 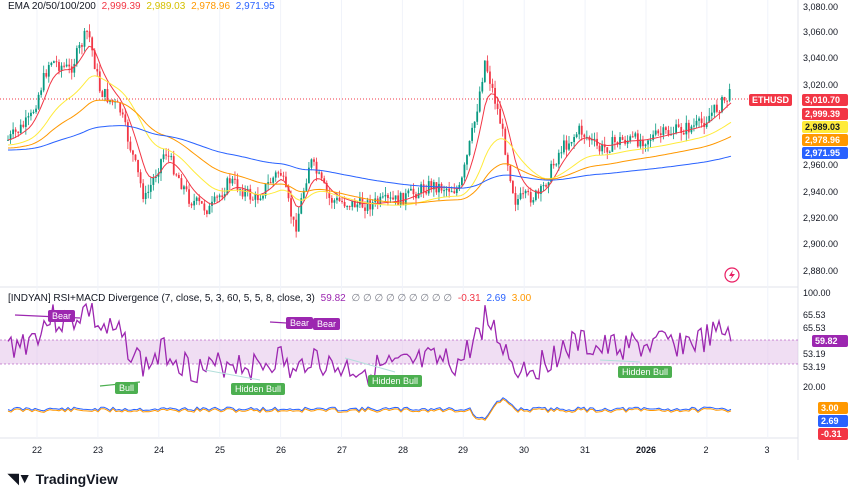 What do you see at coordinates (833, 421) in the screenshot?
I see `macd-tag: 2.69` at bounding box center [833, 421].